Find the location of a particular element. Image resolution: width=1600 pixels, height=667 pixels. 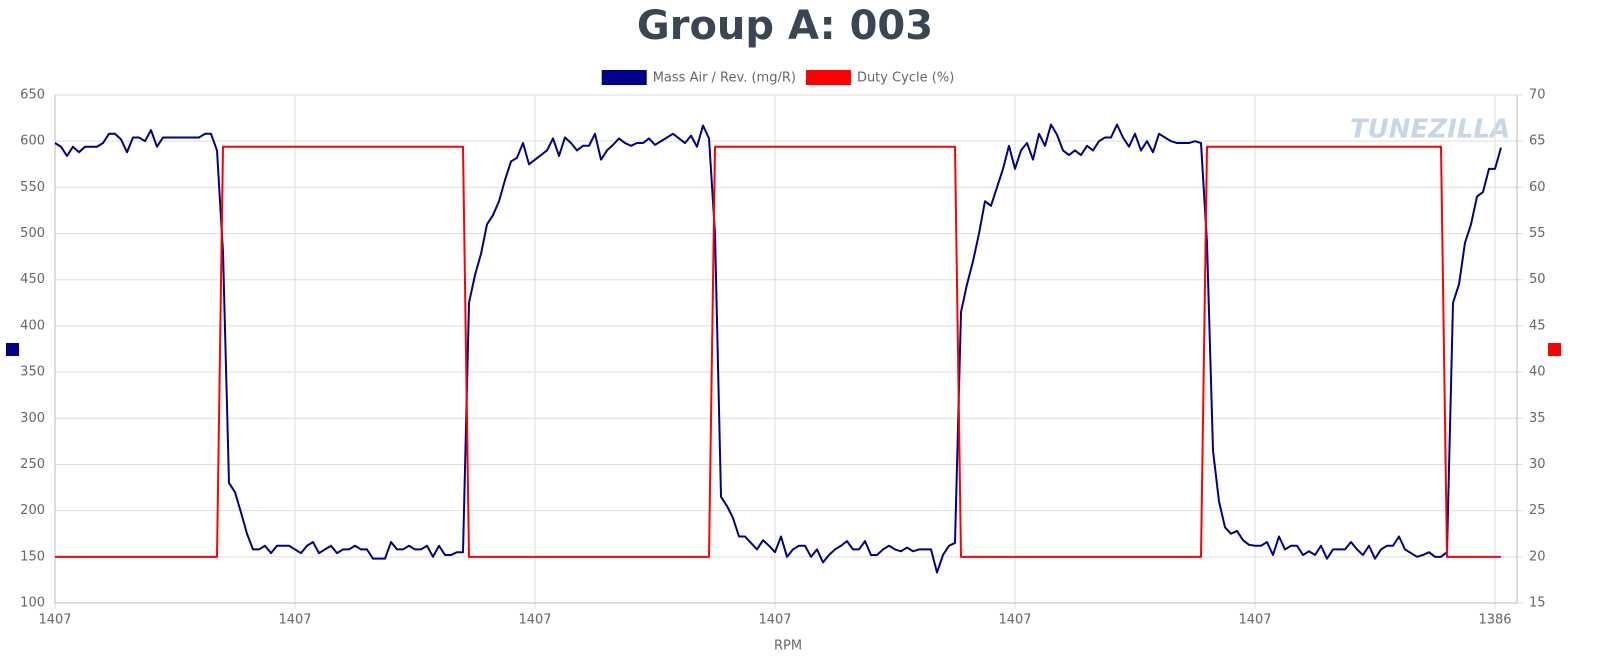

y-tick-label: 350 is located at coordinates (32, 372).